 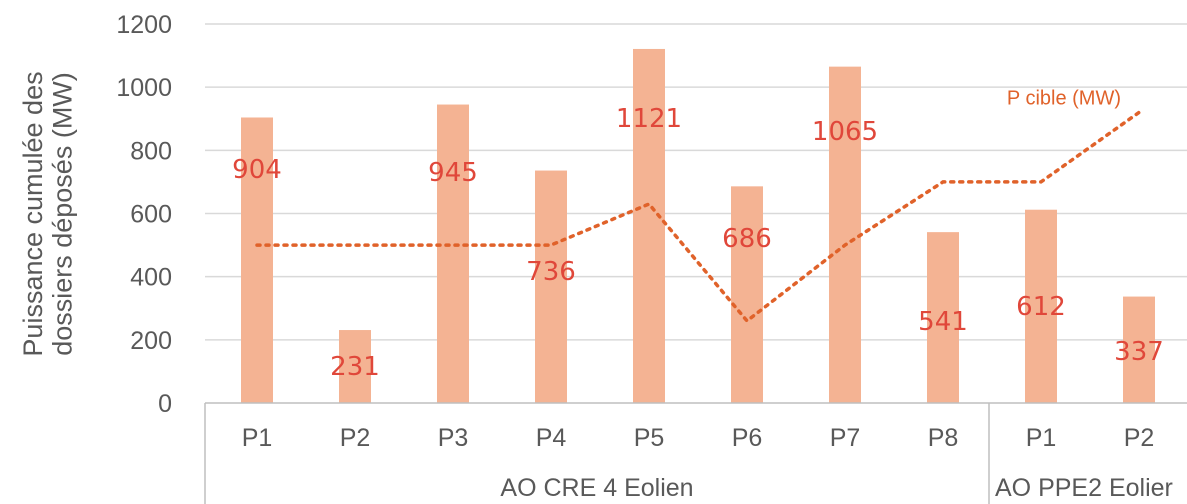 I want to click on y-tick-label: 800, so click(x=151, y=151).